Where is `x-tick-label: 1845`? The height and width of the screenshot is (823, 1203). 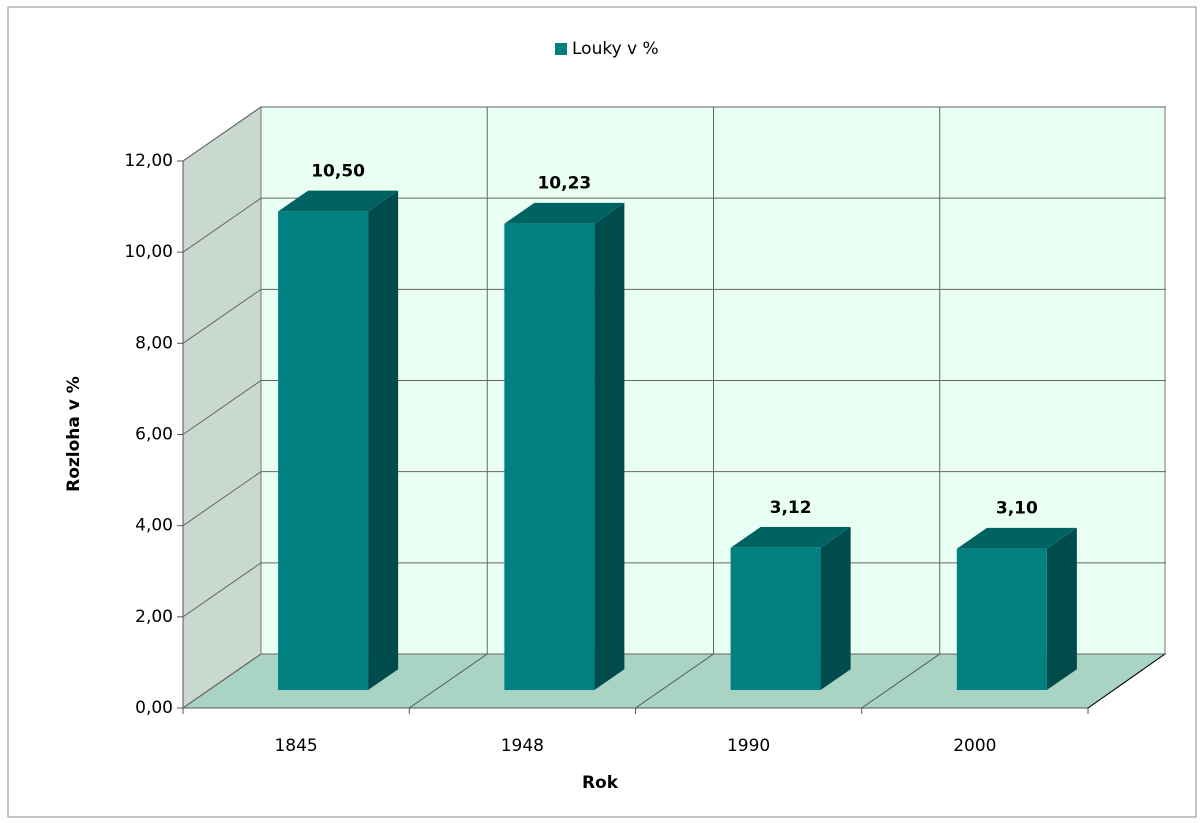 x-tick-label: 1845 is located at coordinates (295, 746).